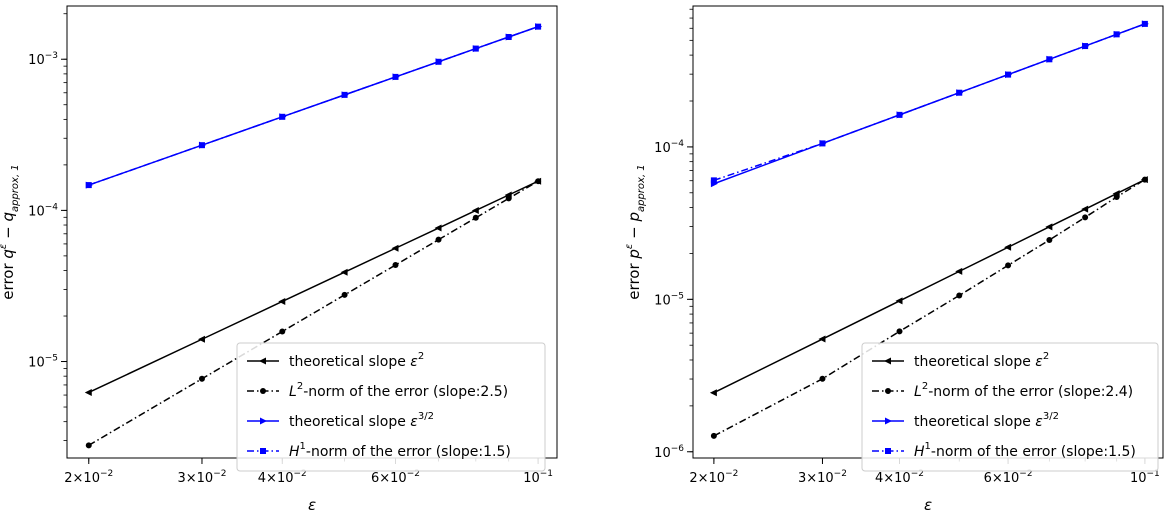  I want to click on x-tick-mantissa: 2×10, so click(82, 478).